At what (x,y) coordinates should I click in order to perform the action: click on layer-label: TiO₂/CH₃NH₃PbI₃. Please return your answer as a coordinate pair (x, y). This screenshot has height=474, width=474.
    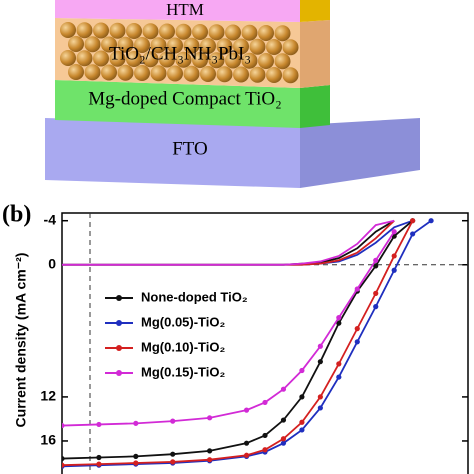
    Looking at the image, I should click on (180, 53).